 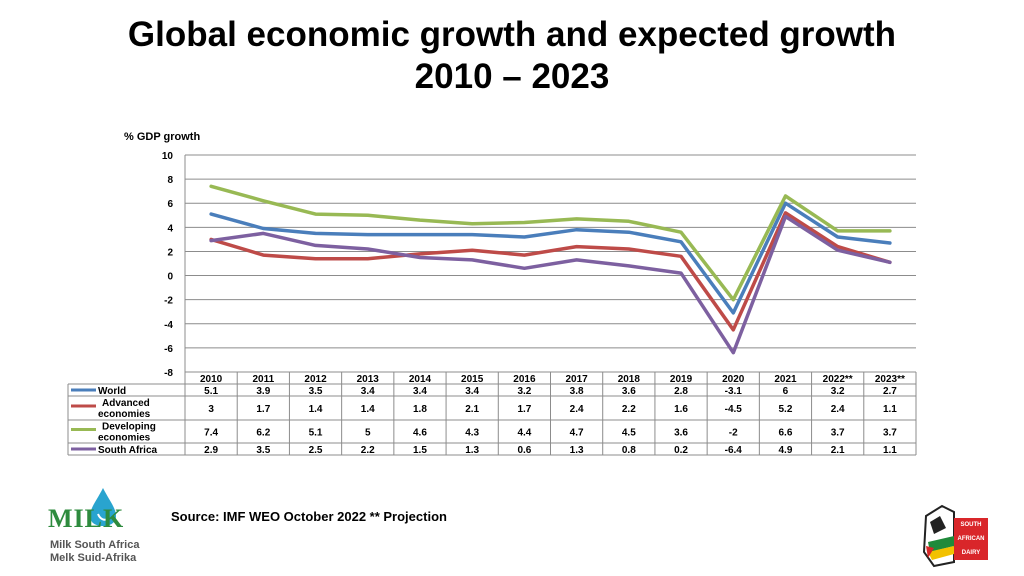 What do you see at coordinates (316, 450) in the screenshot?
I see `data-cell: 2.5` at bounding box center [316, 450].